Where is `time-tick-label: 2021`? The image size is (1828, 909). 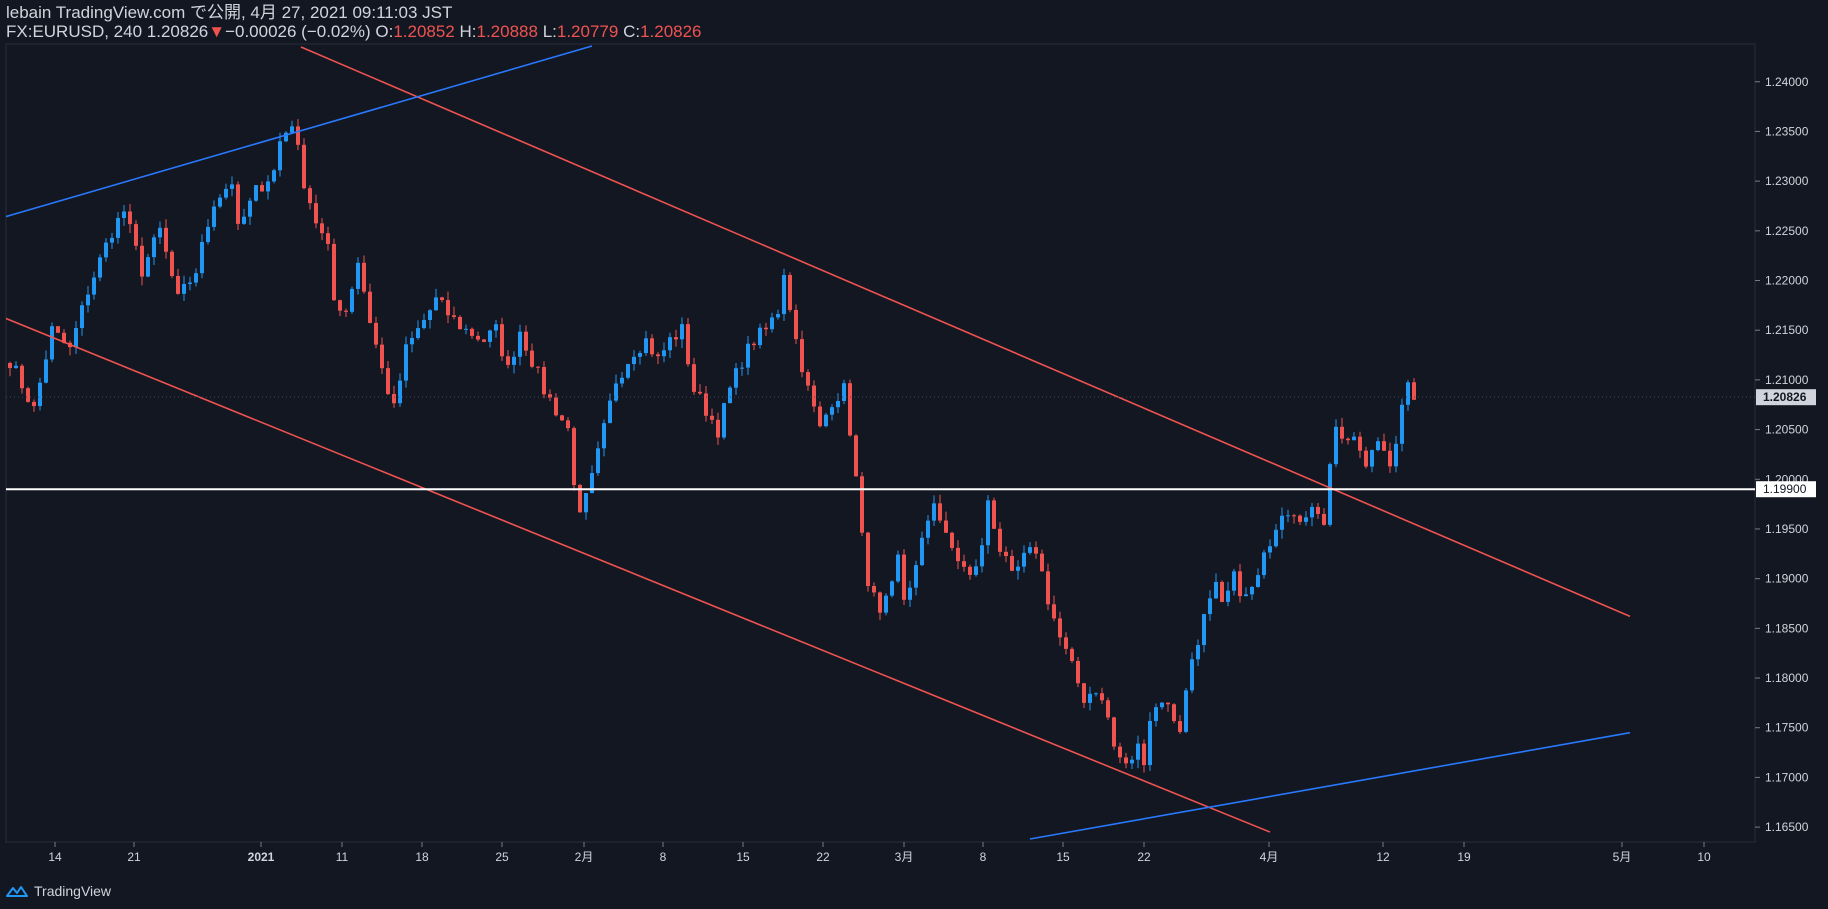
time-tick-label: 2021 is located at coordinates (261, 857).